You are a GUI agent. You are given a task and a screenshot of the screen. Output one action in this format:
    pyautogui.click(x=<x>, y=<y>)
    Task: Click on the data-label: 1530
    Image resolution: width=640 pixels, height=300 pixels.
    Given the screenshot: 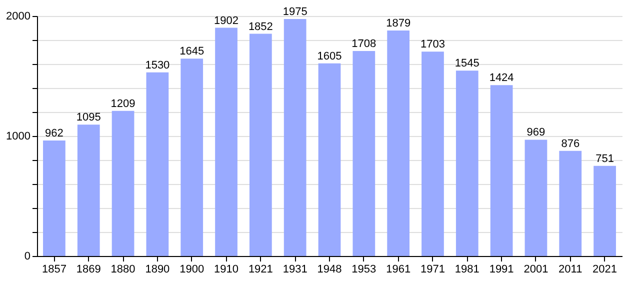 What is the action you would take?
    pyautogui.click(x=157, y=65)
    